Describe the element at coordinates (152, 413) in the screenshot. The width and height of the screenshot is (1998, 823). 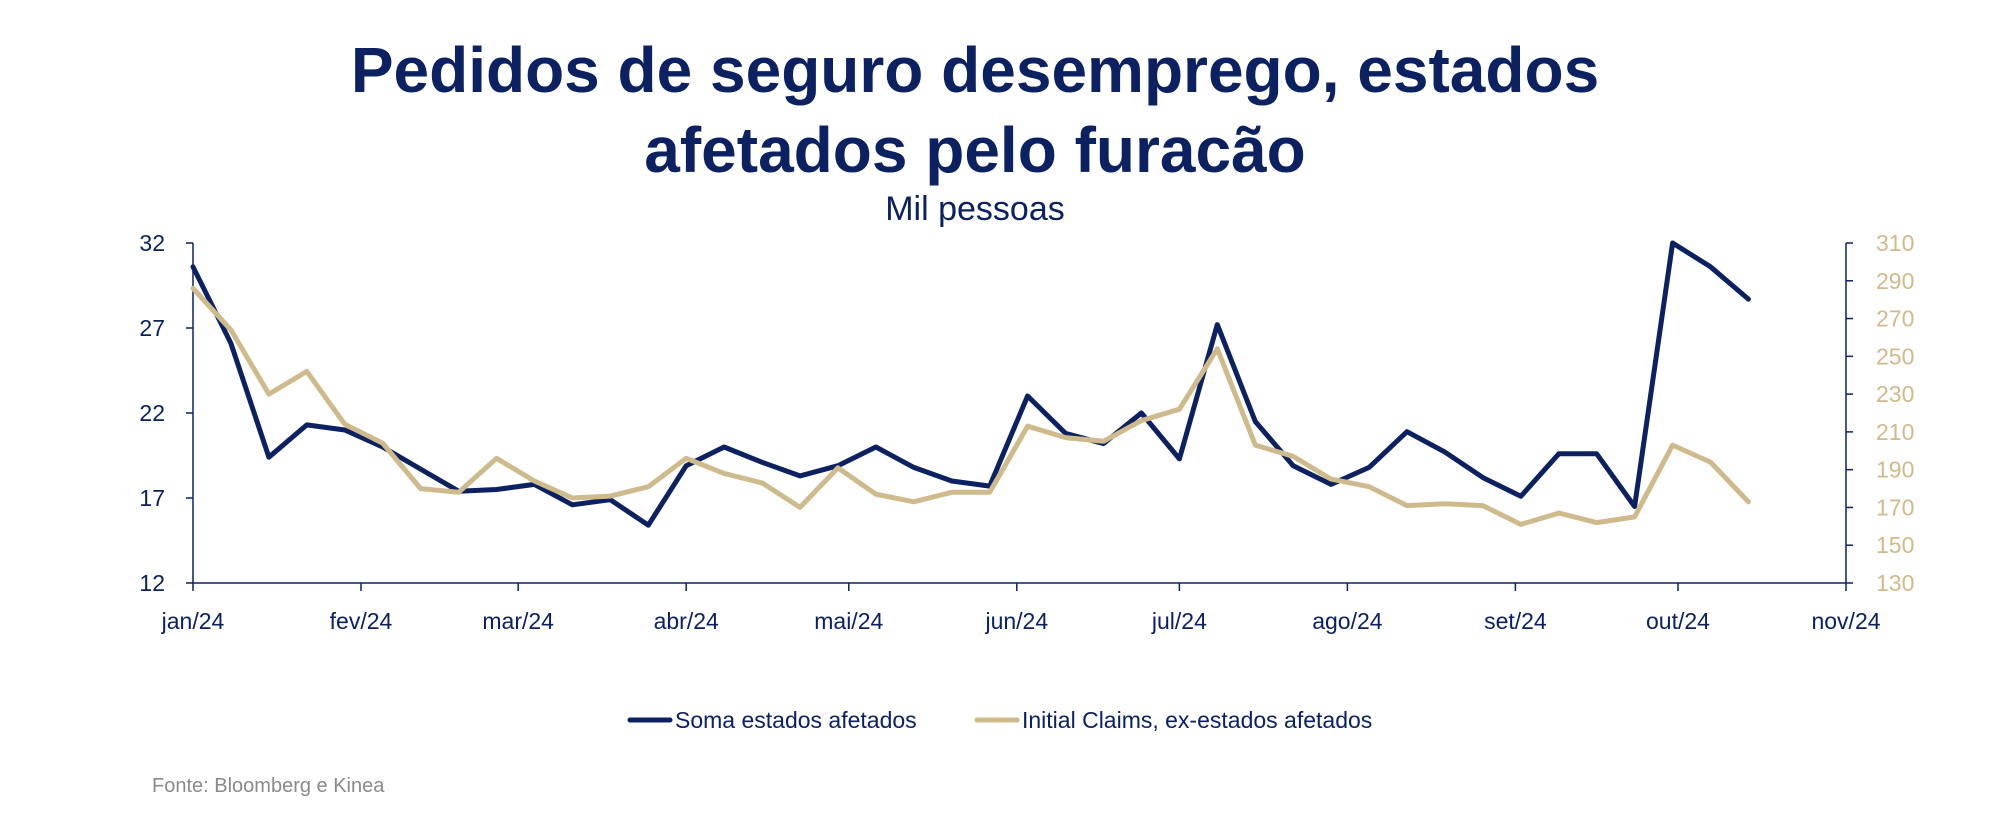
I see `y-left-tick-label: 22` at that location.